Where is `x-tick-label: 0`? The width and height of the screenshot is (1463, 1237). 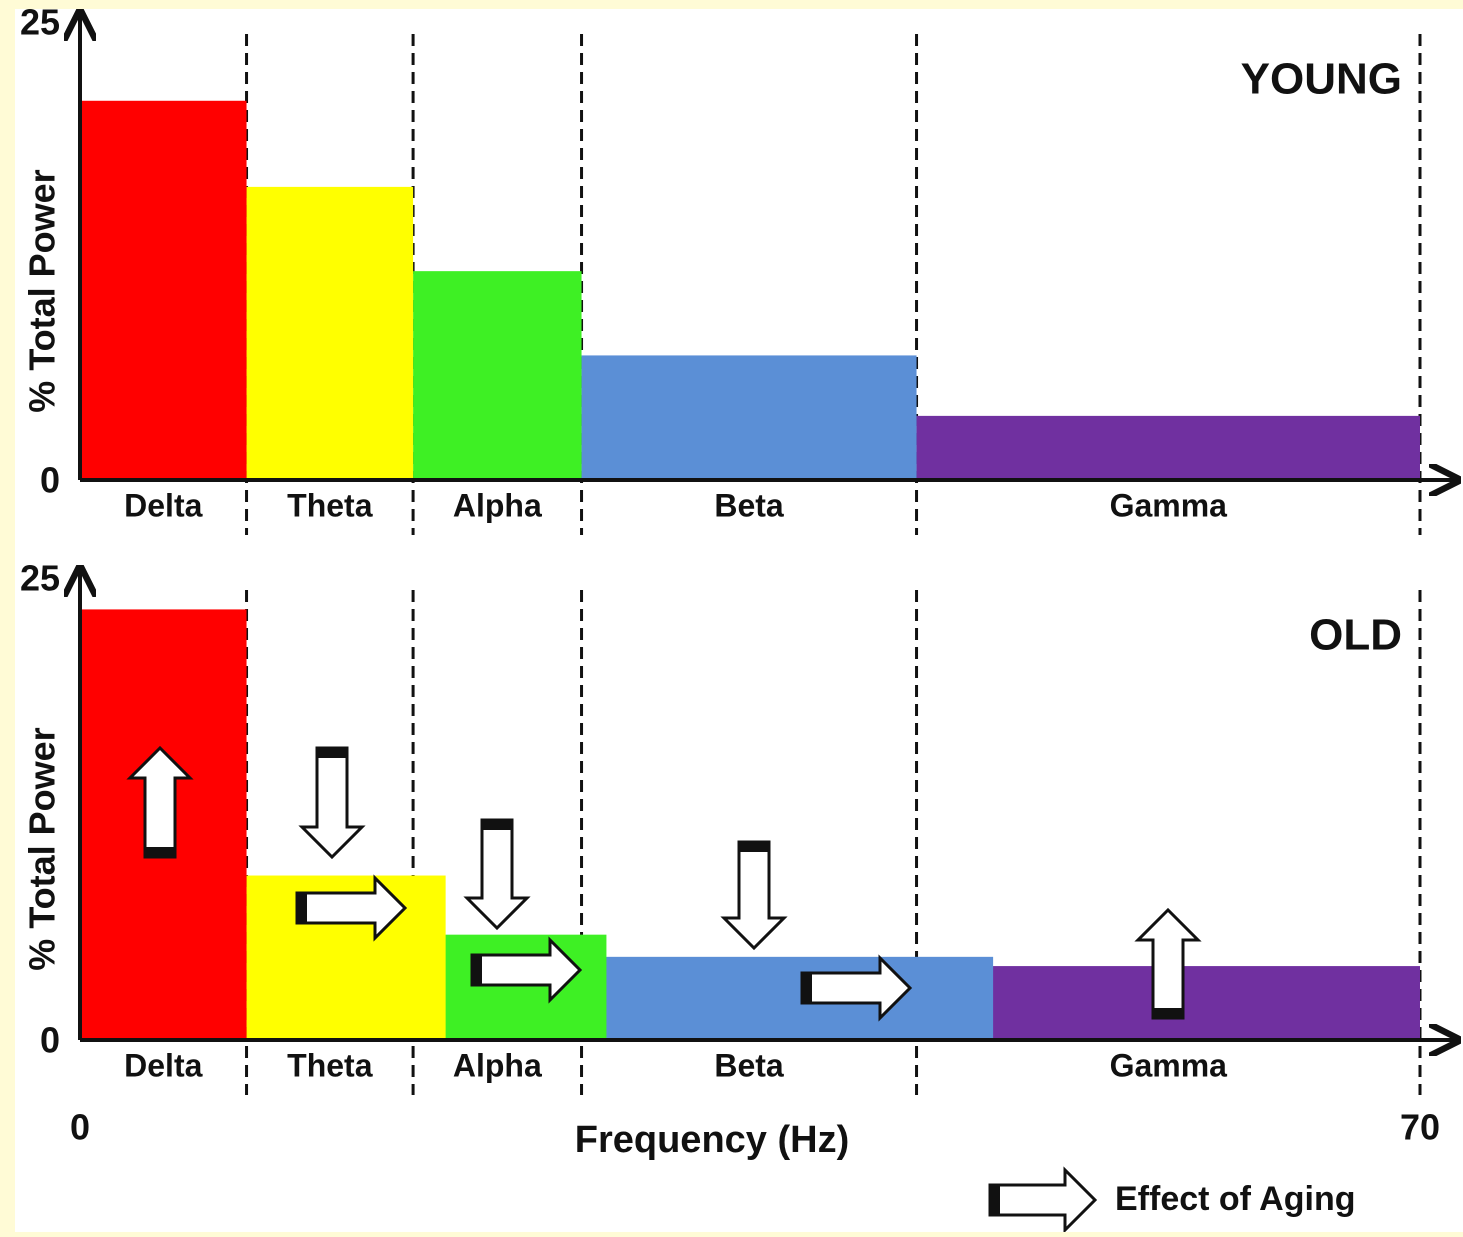 x-tick-label: 0 is located at coordinates (80, 1127).